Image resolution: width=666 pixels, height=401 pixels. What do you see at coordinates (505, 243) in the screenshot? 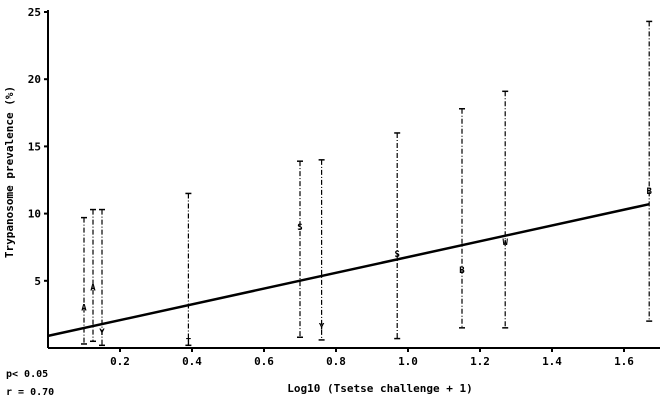
I see `data-point-label: W` at bounding box center [505, 243].